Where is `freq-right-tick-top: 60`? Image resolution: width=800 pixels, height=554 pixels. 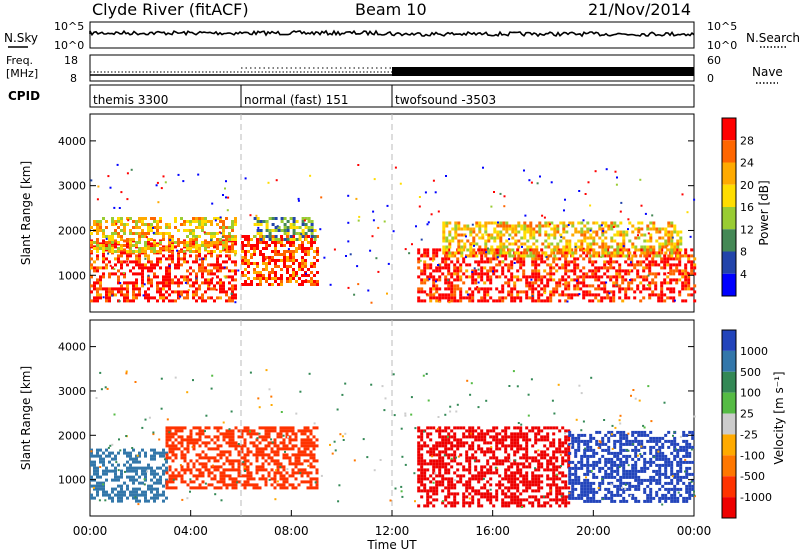 freq-right-tick-top: 60 is located at coordinates (714, 60).